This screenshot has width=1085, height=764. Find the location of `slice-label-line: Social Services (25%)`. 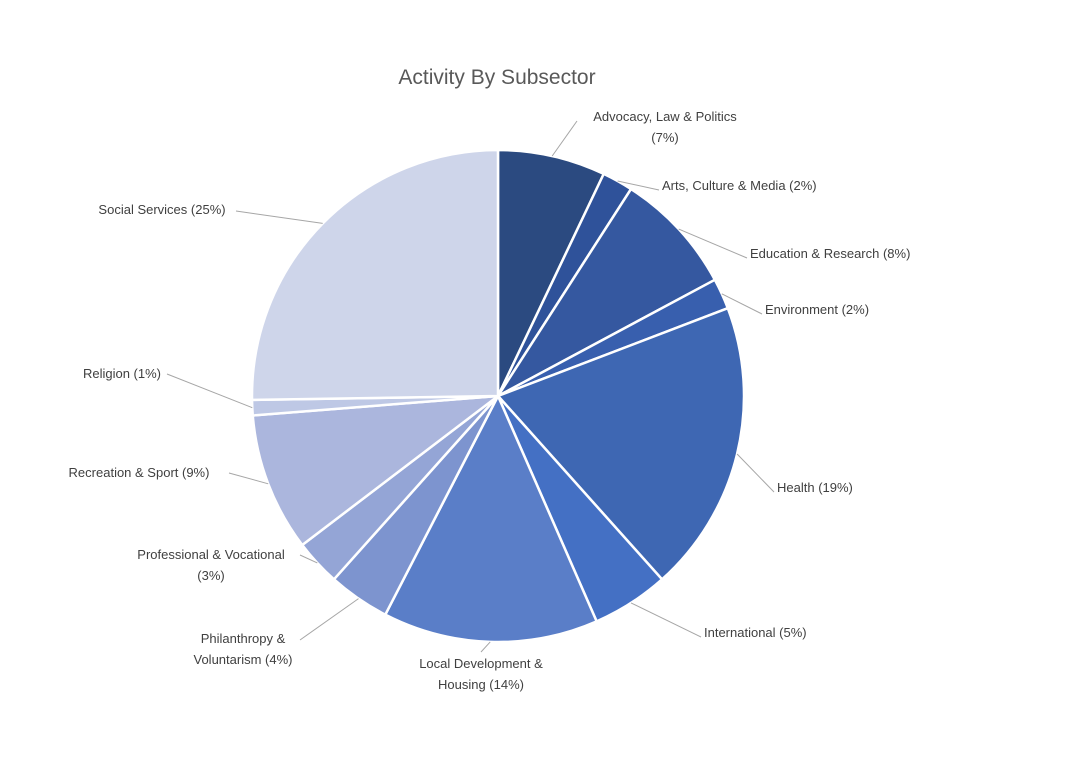

slice-label-line: Social Services (25%) is located at coordinates (161, 209).